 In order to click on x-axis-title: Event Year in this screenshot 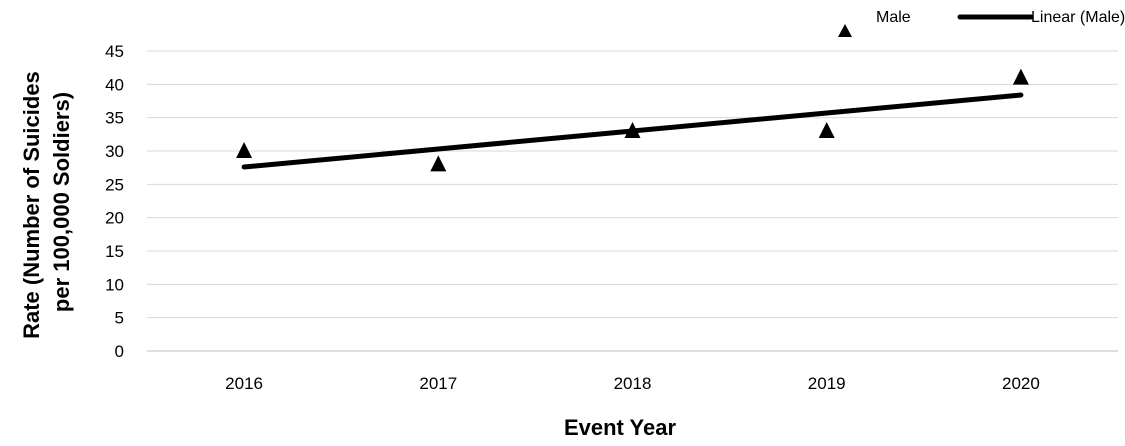, I will do `click(620, 427)`.